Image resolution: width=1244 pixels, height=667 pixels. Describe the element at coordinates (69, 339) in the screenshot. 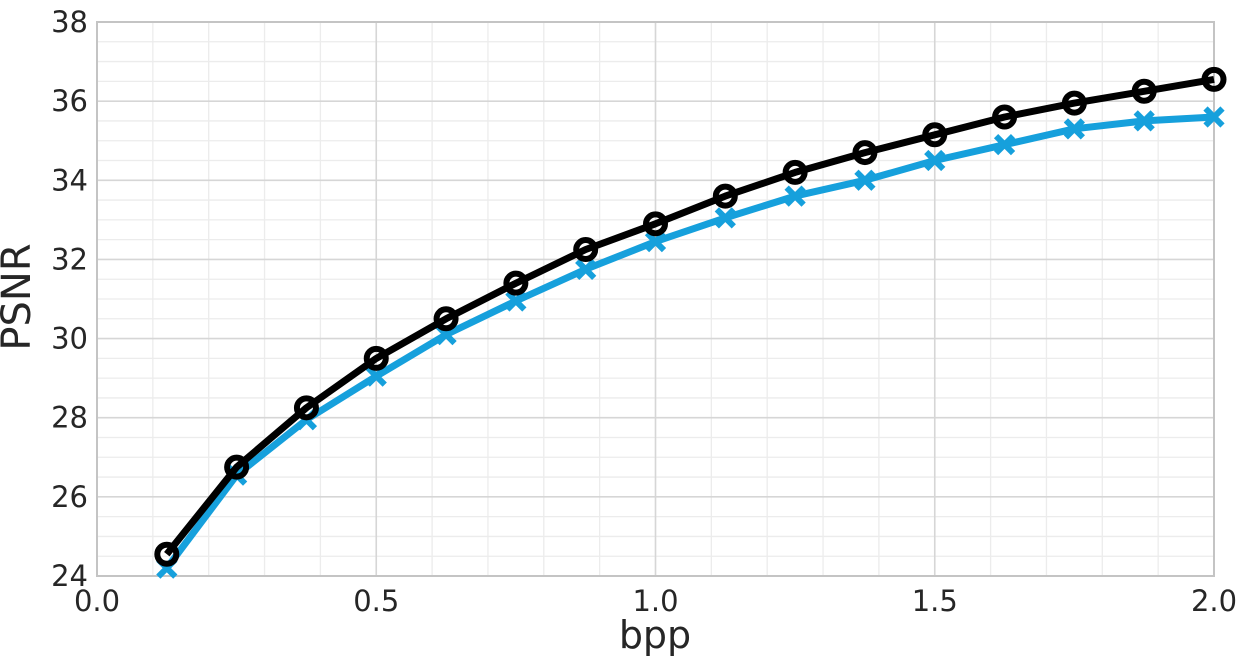

I see `y-tick-label: 30` at that location.